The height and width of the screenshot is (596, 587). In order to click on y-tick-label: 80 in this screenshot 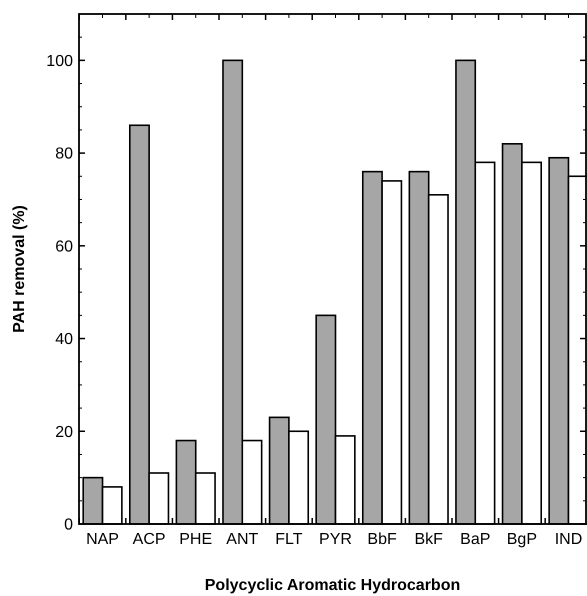, I will do `click(64, 154)`.